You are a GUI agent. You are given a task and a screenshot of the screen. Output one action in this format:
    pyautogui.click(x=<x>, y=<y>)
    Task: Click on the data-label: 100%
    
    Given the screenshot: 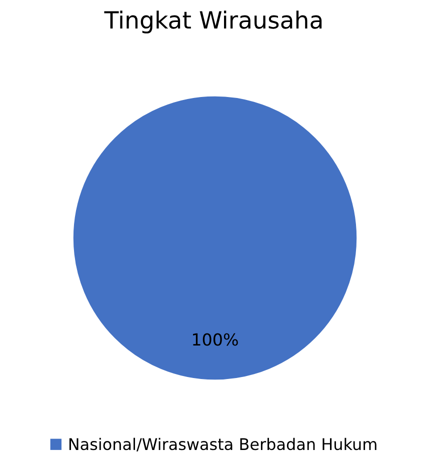 What is the action you would take?
    pyautogui.click(x=215, y=339)
    